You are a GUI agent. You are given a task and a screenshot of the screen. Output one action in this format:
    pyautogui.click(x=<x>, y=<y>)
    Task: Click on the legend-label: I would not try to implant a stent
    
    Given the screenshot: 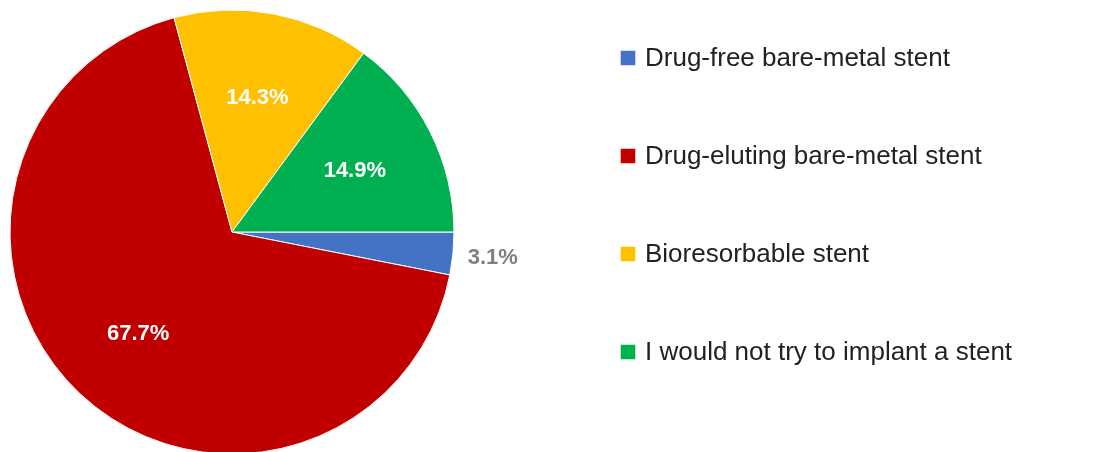 What is the action you would take?
    pyautogui.click(x=829, y=351)
    